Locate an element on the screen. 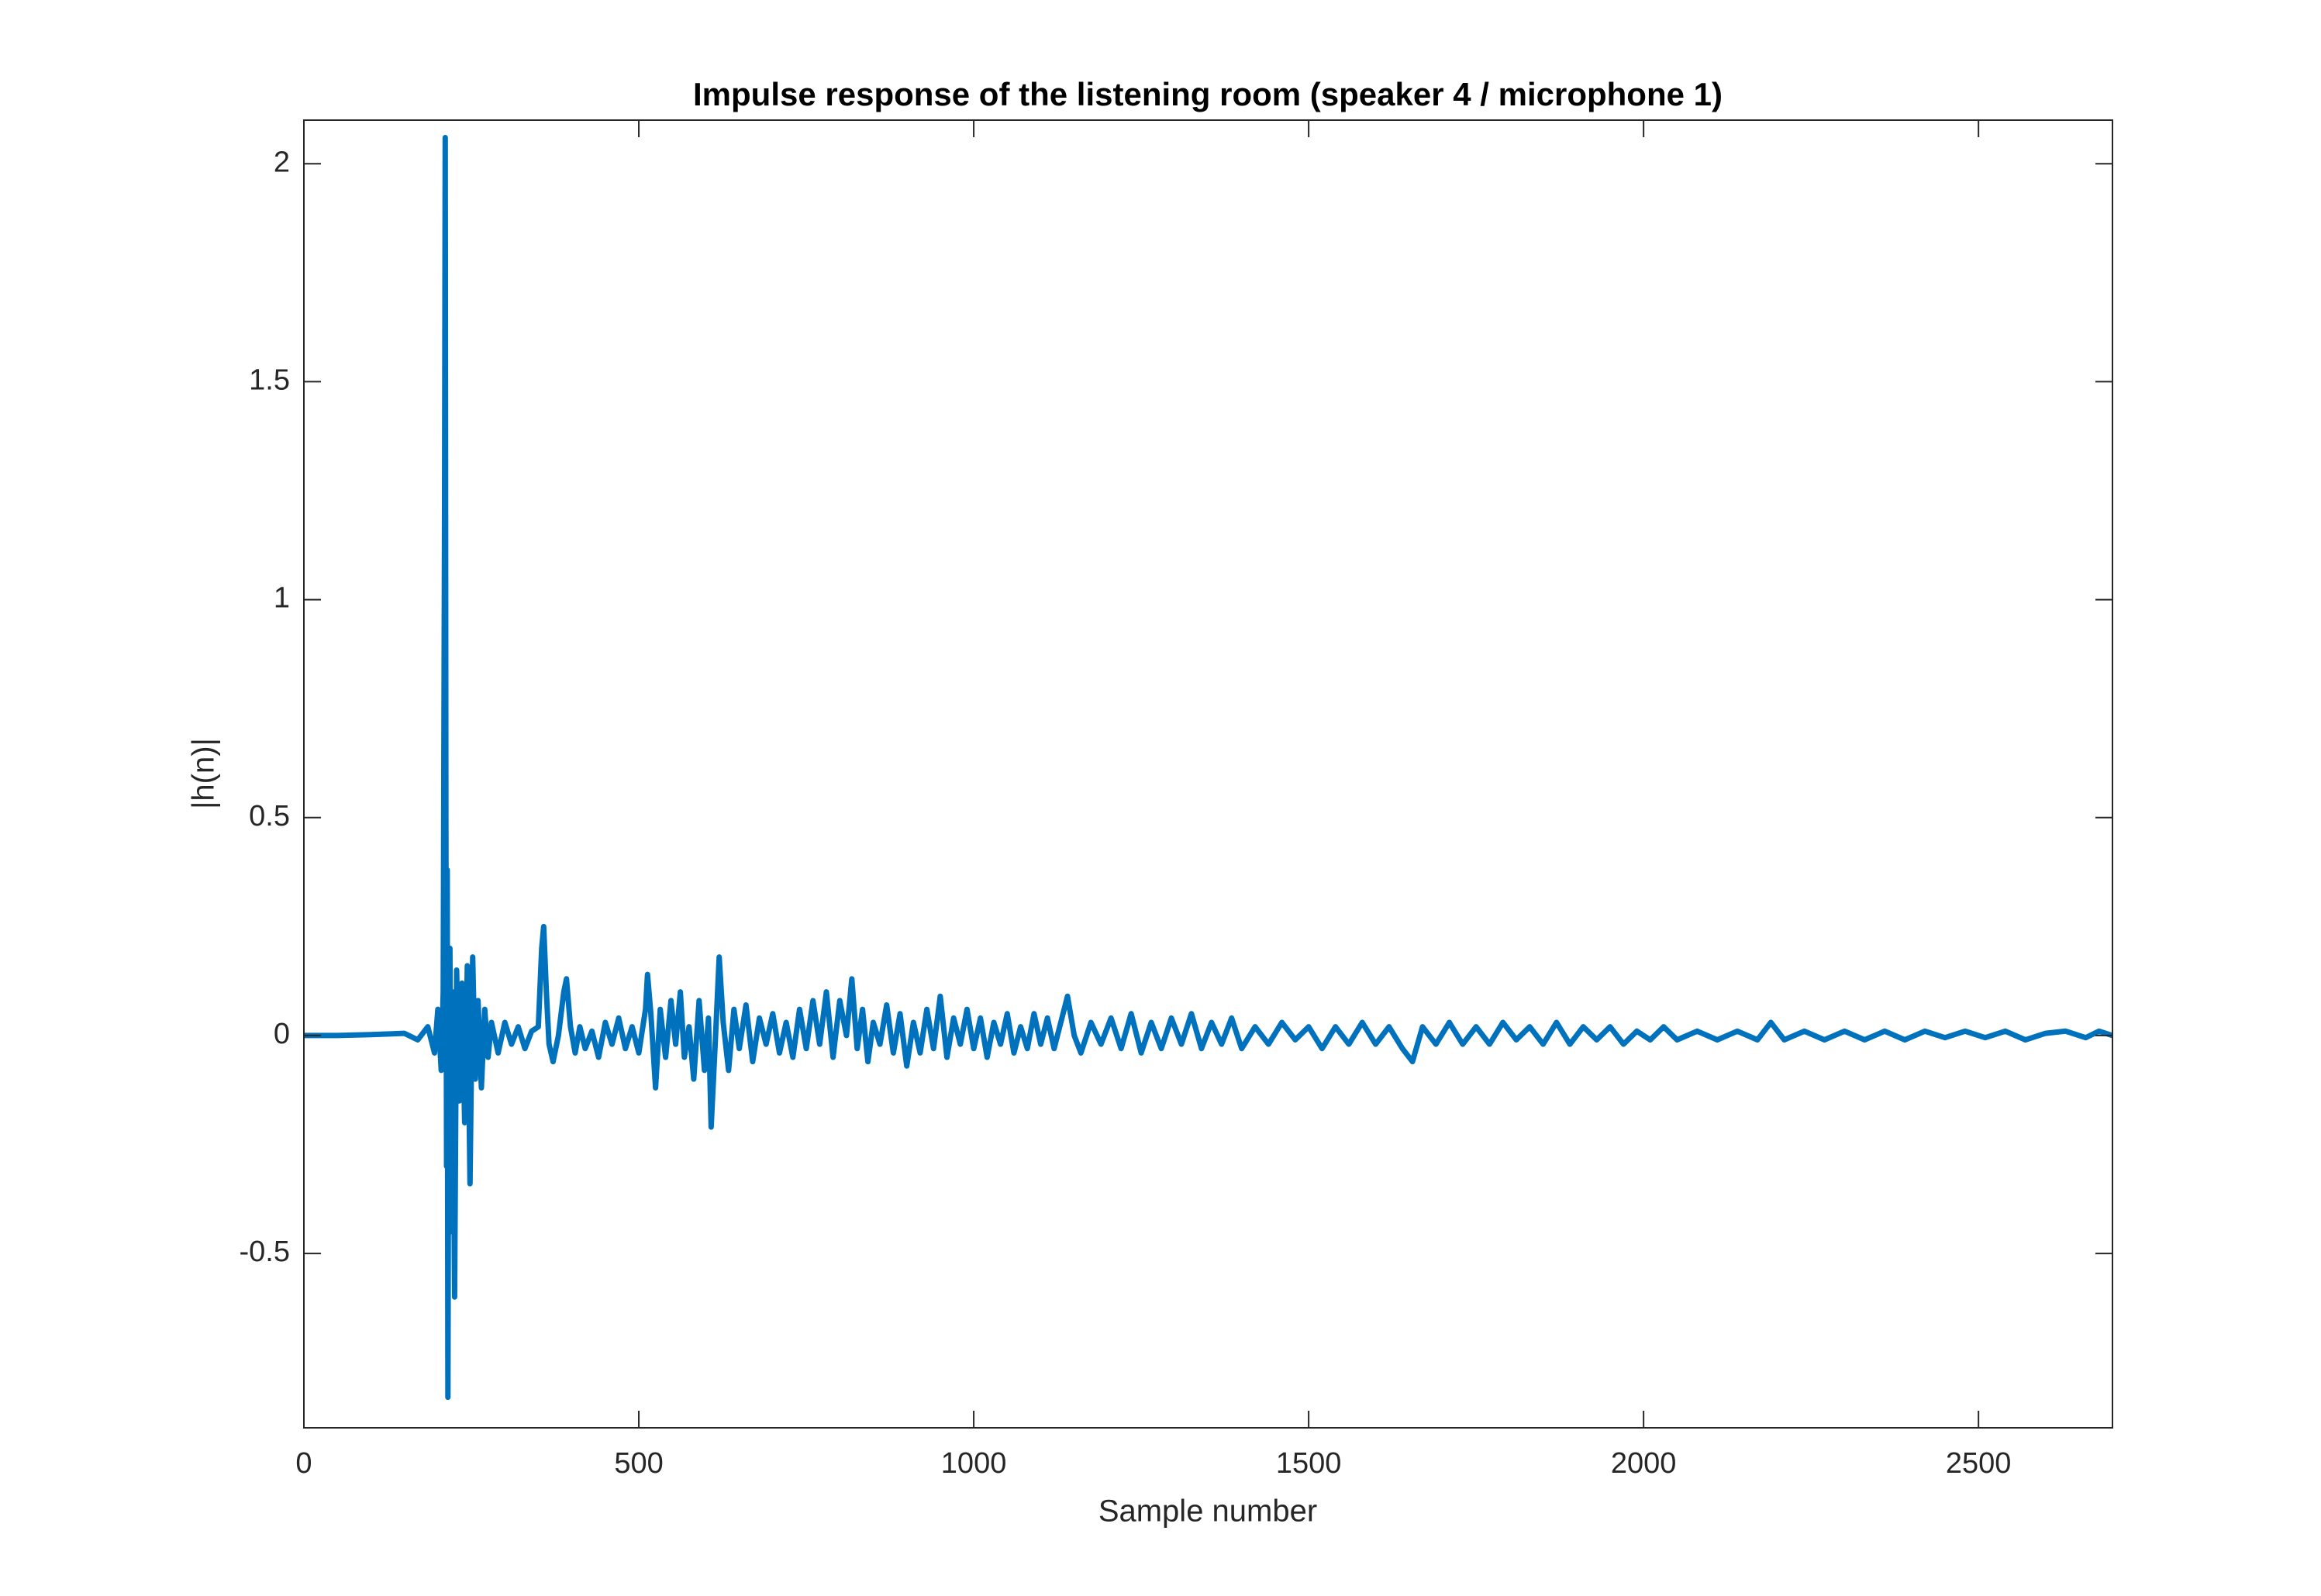  y-tick-label: 0.5 is located at coordinates (269, 816).